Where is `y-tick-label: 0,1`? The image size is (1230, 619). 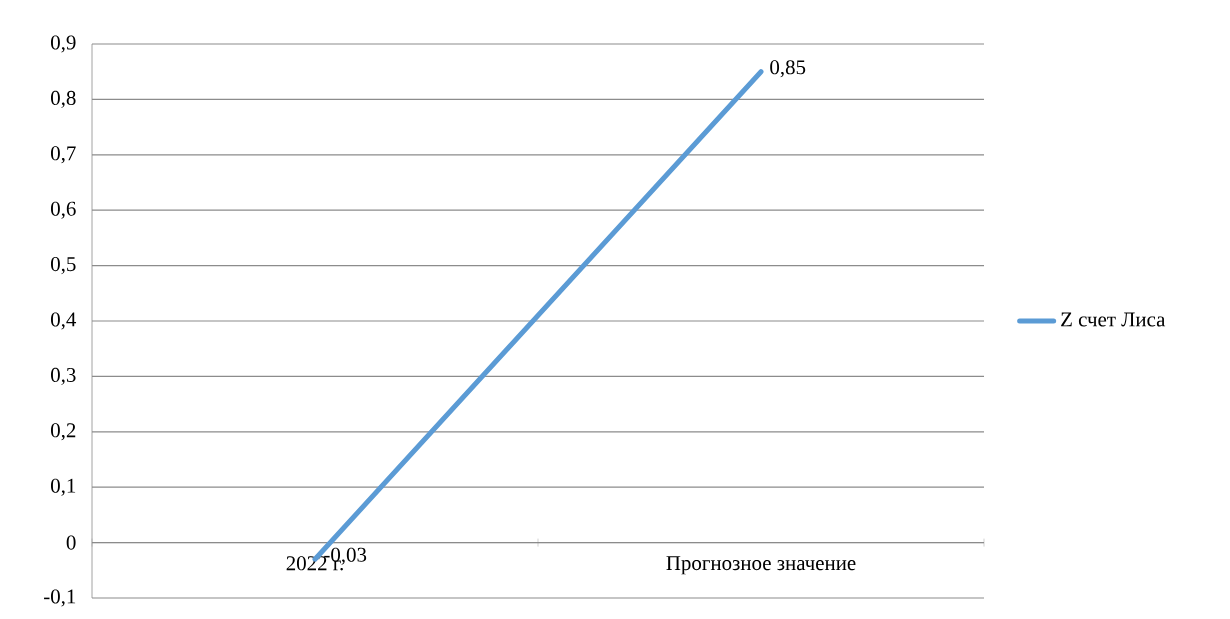
y-tick-label: 0,1 is located at coordinates (63, 487).